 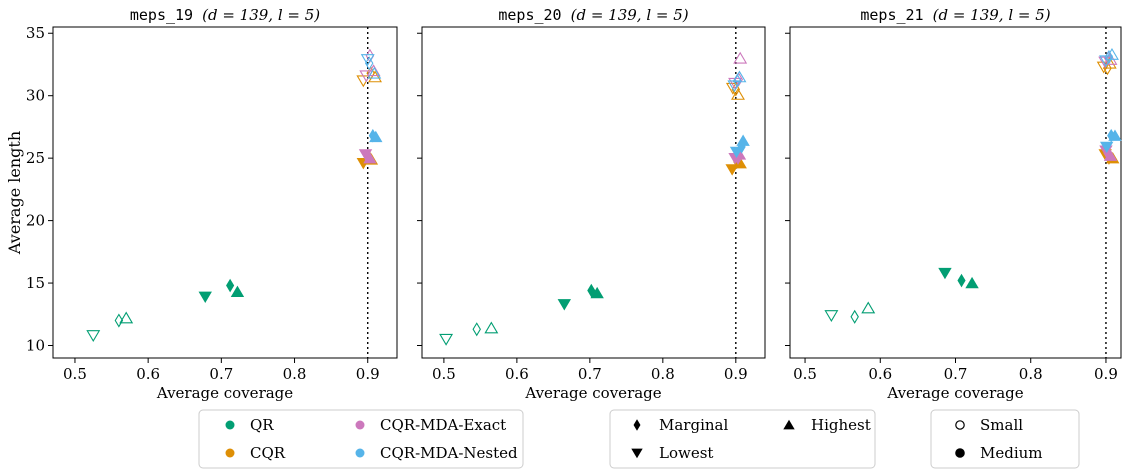 I want to click on legend-method-label: CQR-MDA-Exact, so click(x=443, y=425).